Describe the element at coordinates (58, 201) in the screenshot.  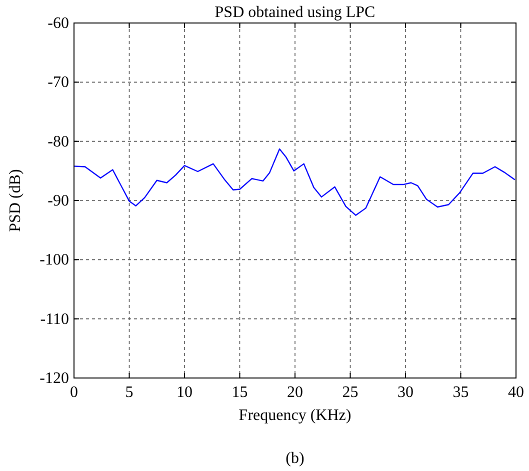
I see `y-tick-label: -90` at that location.